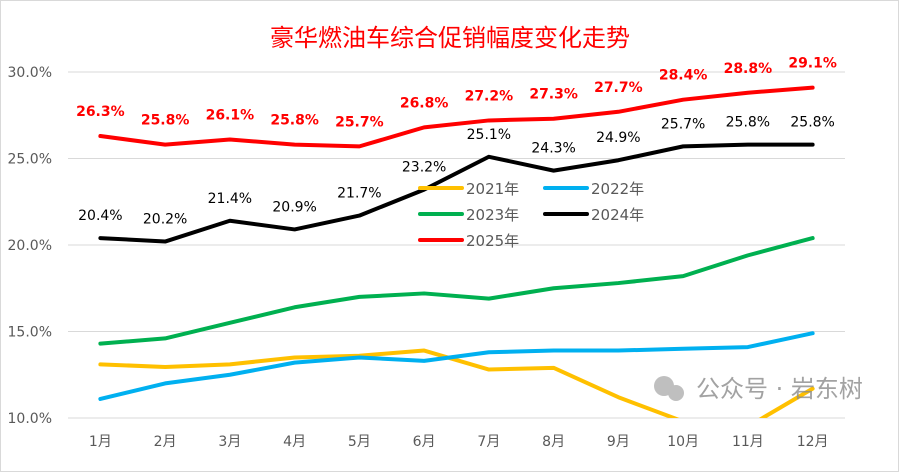  I want to click on x-tick-label: 1月, so click(100, 442).